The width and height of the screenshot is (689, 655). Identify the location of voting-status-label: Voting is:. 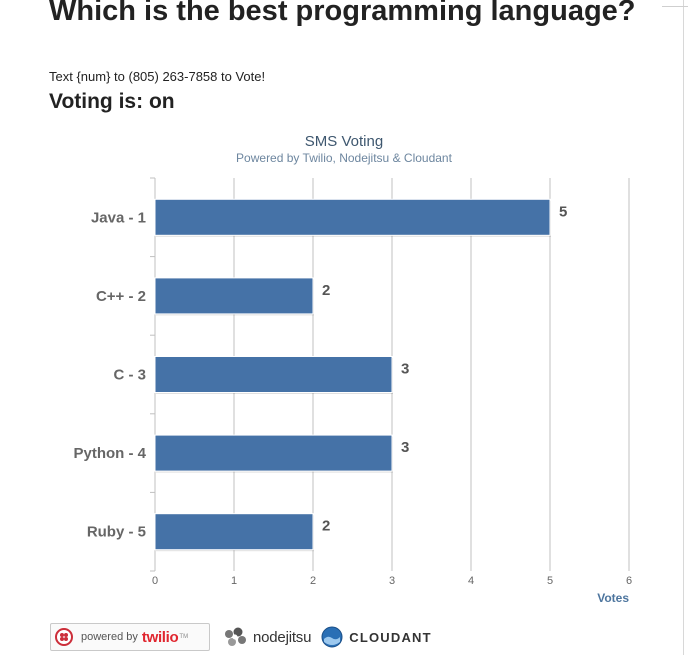
(96, 101).